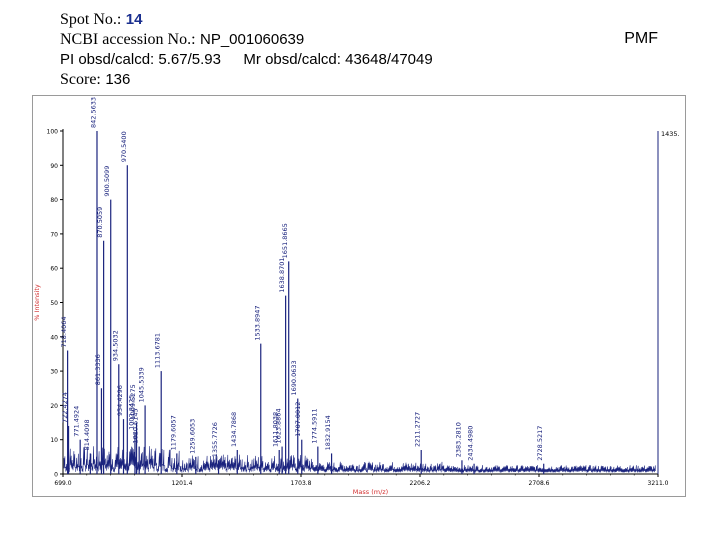 The width and height of the screenshot is (720, 540). I want to click on peak-label: 1179.6057, so click(173, 432).